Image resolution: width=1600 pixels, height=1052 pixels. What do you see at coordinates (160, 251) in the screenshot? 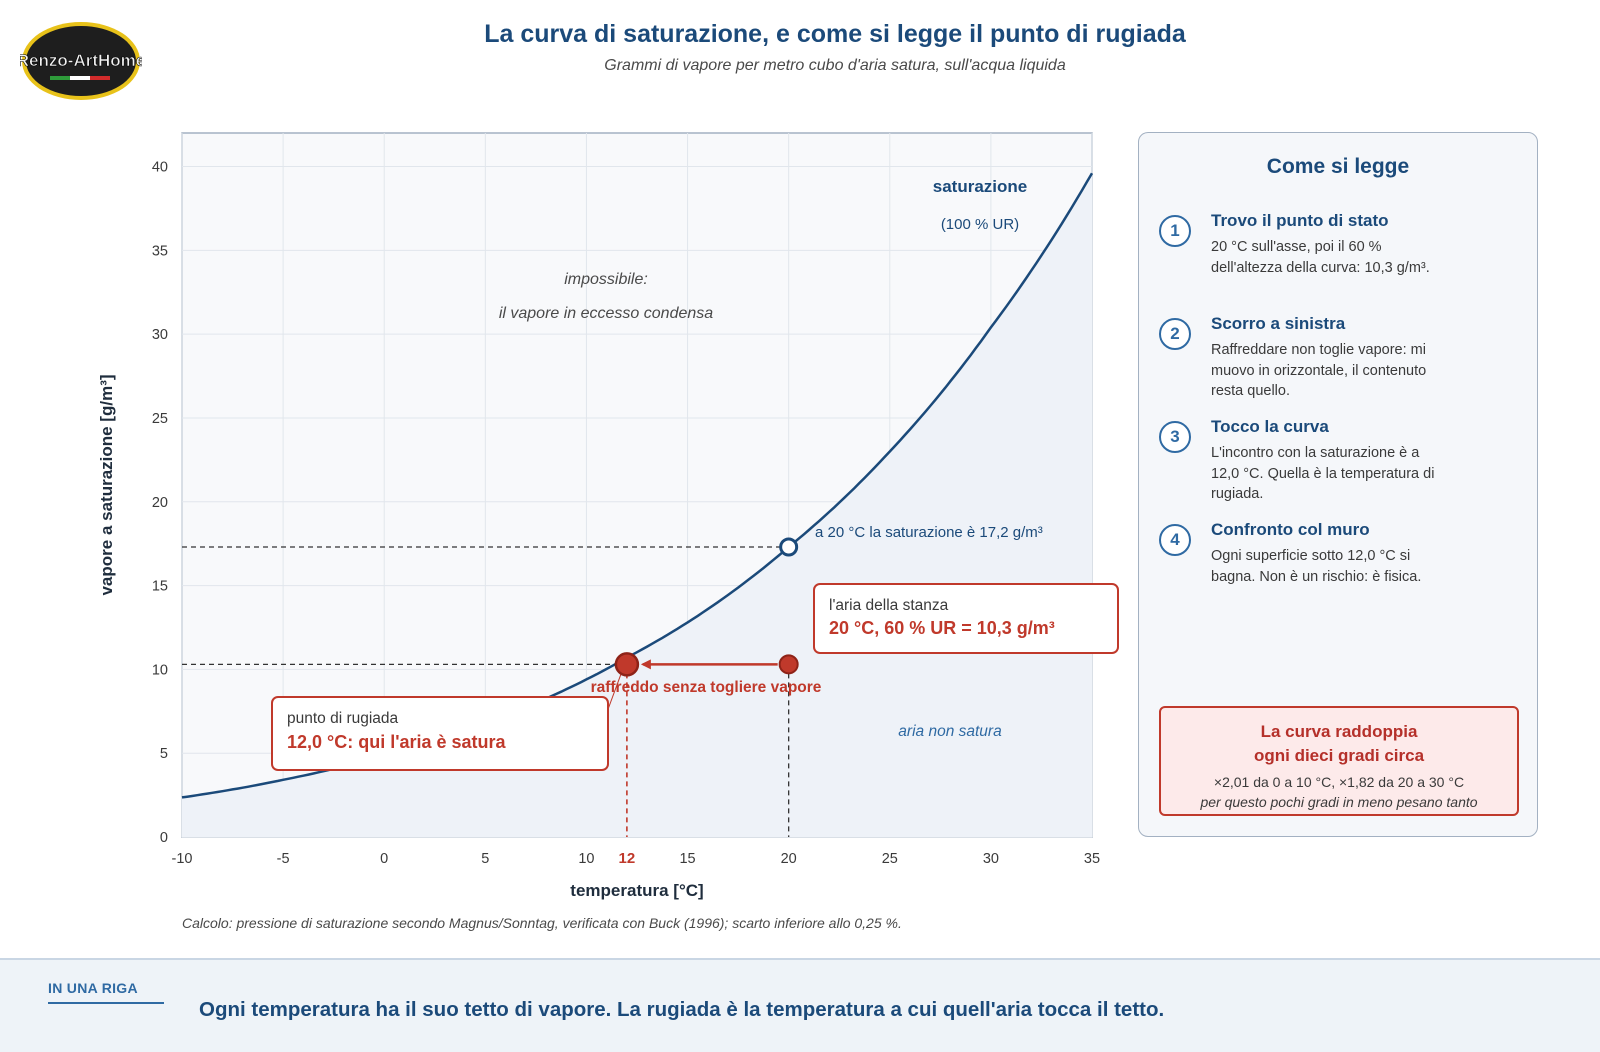
I see `y-tick-label: 35` at bounding box center [160, 251].